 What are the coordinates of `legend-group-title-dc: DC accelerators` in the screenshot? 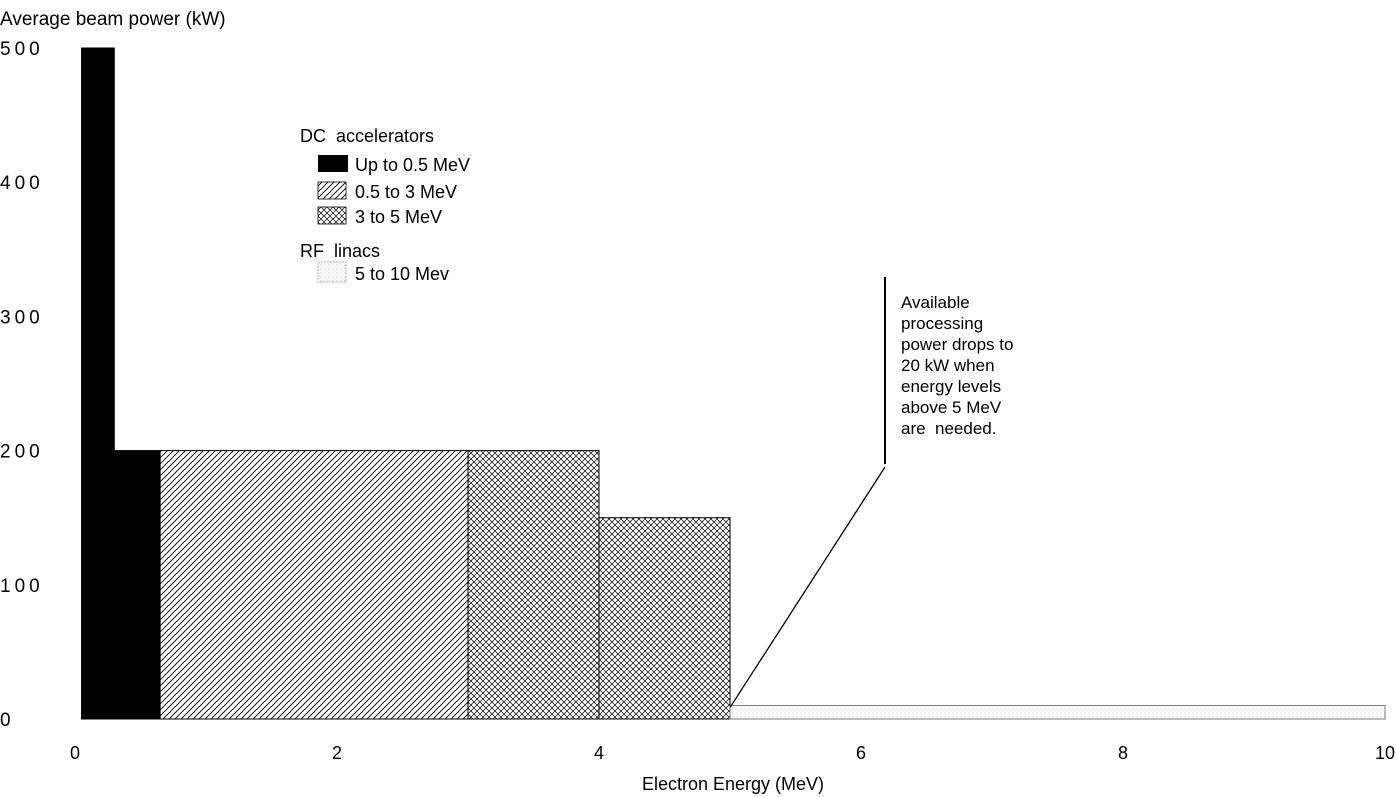 It's located at (367, 136).